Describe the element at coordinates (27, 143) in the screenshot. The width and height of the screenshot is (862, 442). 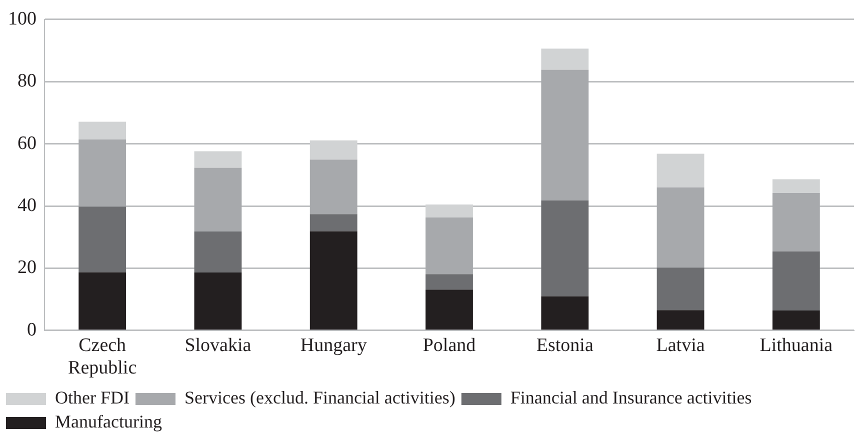
I see `y-tick-label: 60` at that location.